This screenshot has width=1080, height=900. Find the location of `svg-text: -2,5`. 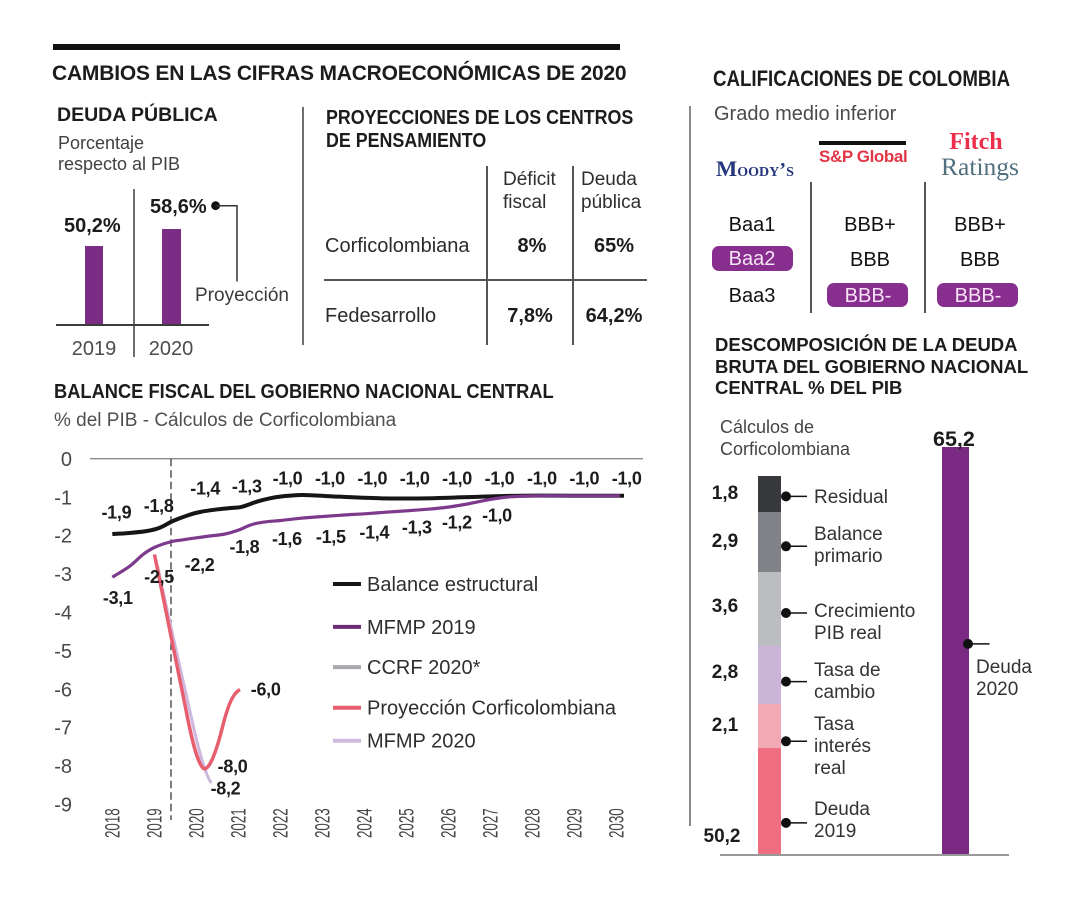

svg-text: -2,5 is located at coordinates (159, 577).